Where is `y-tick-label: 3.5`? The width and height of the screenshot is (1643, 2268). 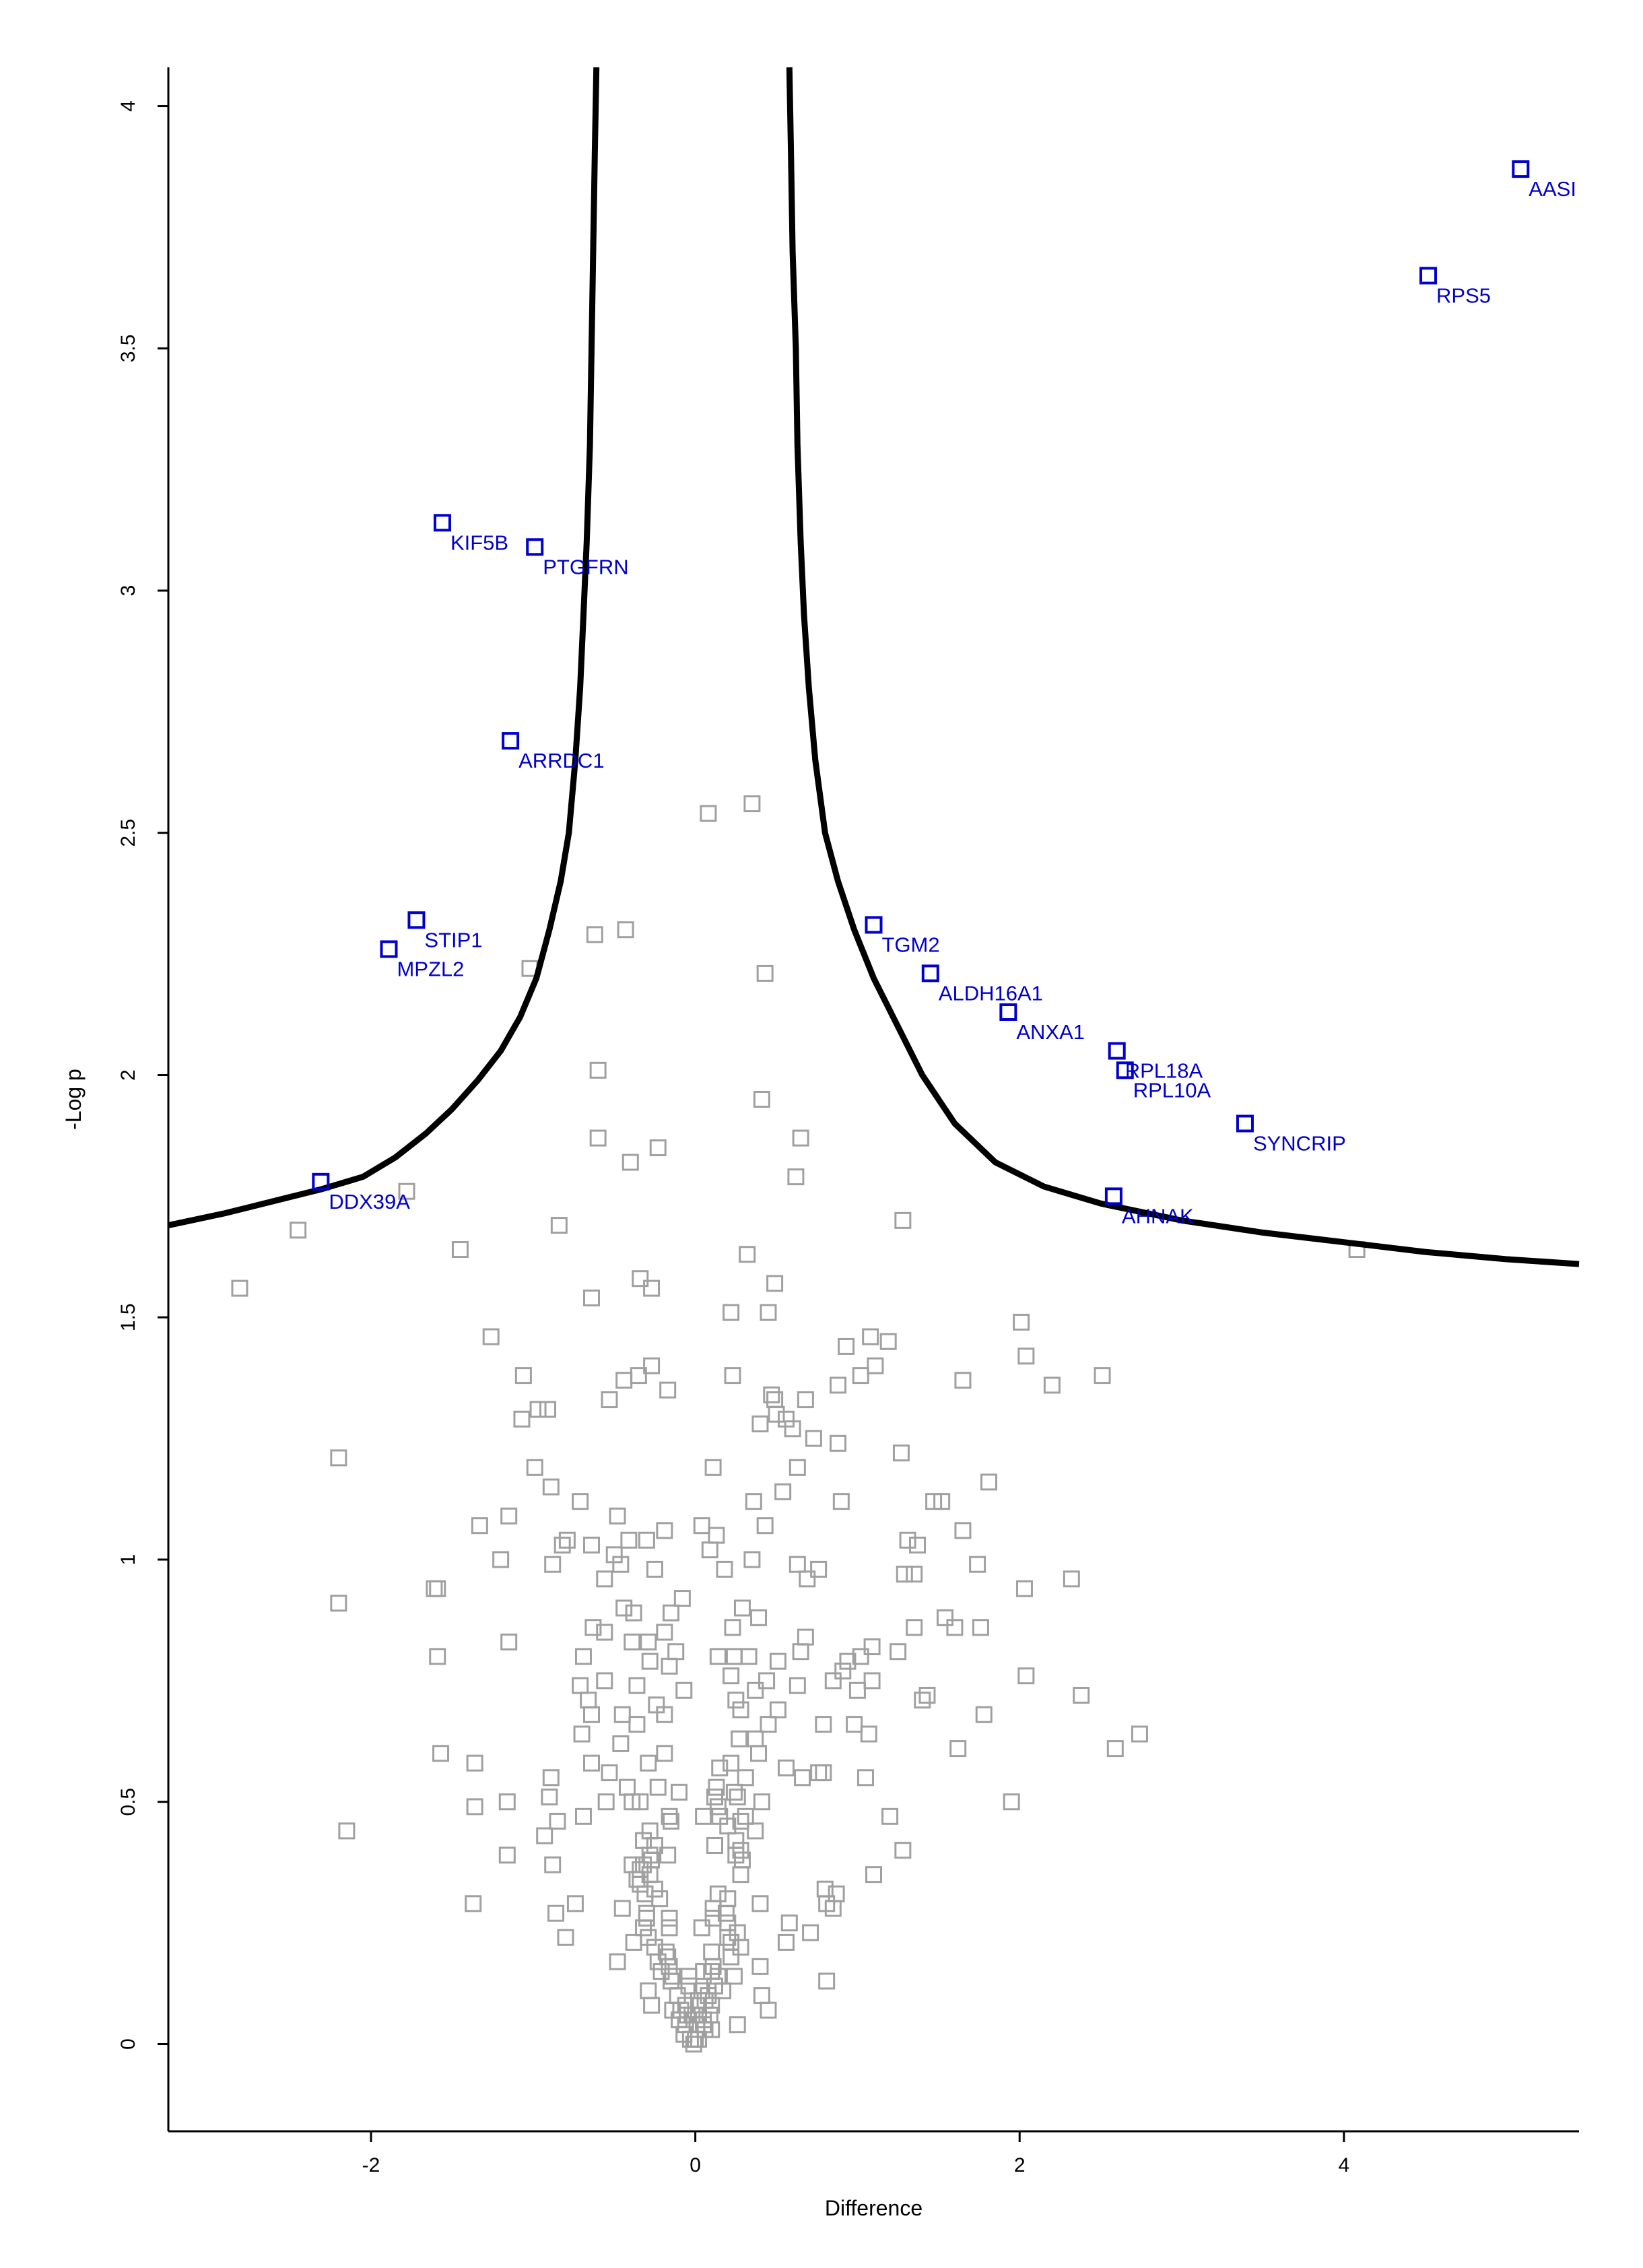 y-tick-label: 3.5 is located at coordinates (128, 348).